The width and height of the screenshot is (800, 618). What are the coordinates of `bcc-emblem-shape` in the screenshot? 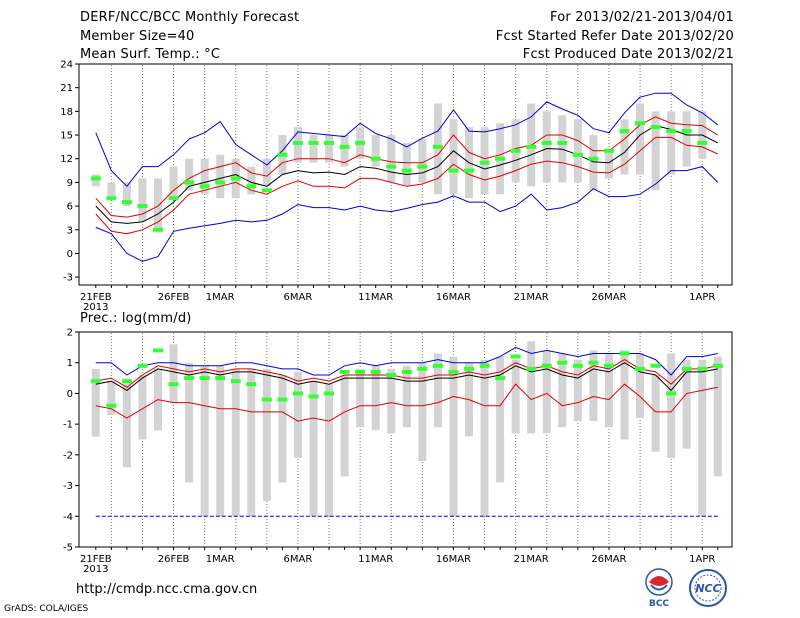 It's located at (659, 581).